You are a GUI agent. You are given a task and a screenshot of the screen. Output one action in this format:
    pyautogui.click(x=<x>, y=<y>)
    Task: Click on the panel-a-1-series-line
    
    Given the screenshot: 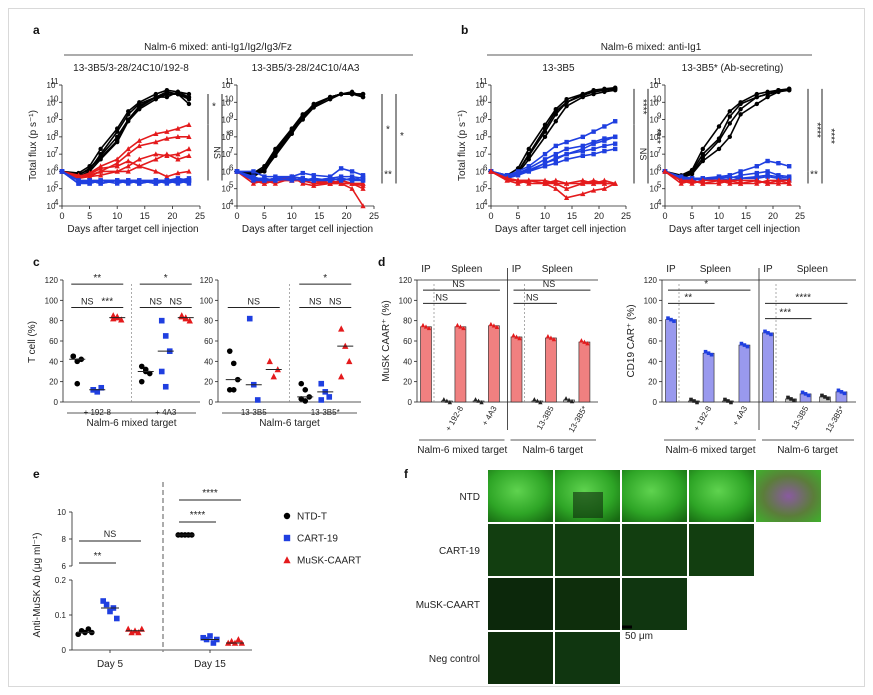 What is the action you would take?
    pyautogui.click(x=300, y=133)
    